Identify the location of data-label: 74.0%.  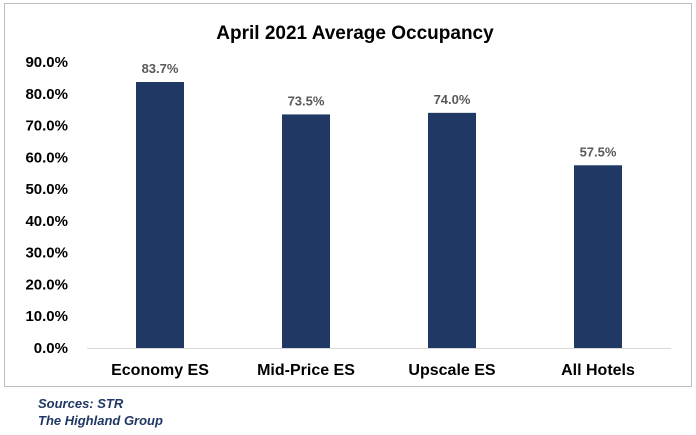
(452, 99).